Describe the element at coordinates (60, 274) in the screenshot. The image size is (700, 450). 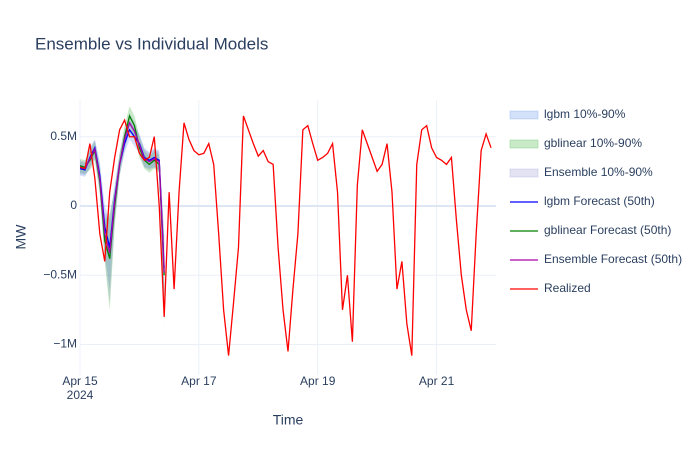
I see `y-tick-label: −0.5M` at that location.